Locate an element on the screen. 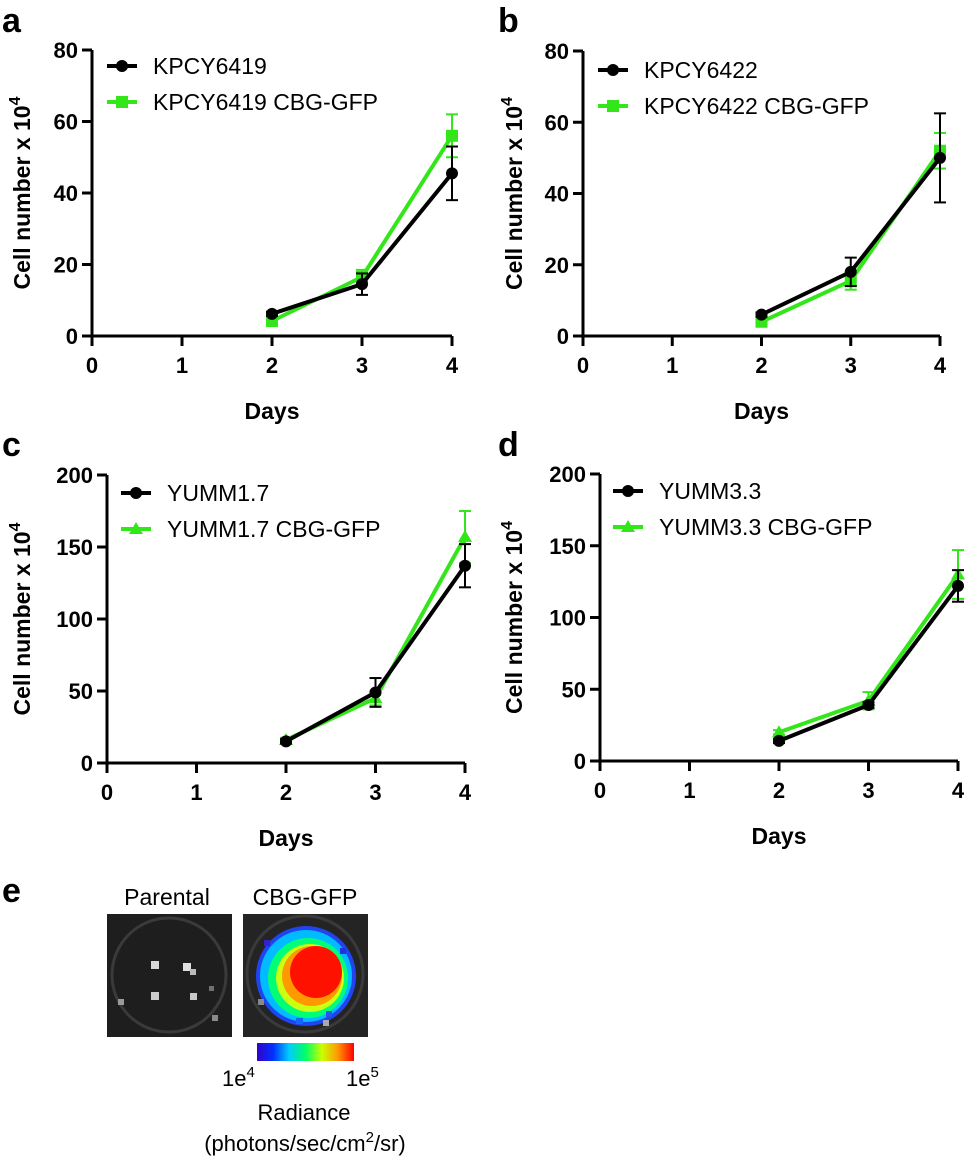 Image resolution: width=971 pixels, height=1162 pixels. colorbar-min-label: 1e4 is located at coordinates (238, 1077).